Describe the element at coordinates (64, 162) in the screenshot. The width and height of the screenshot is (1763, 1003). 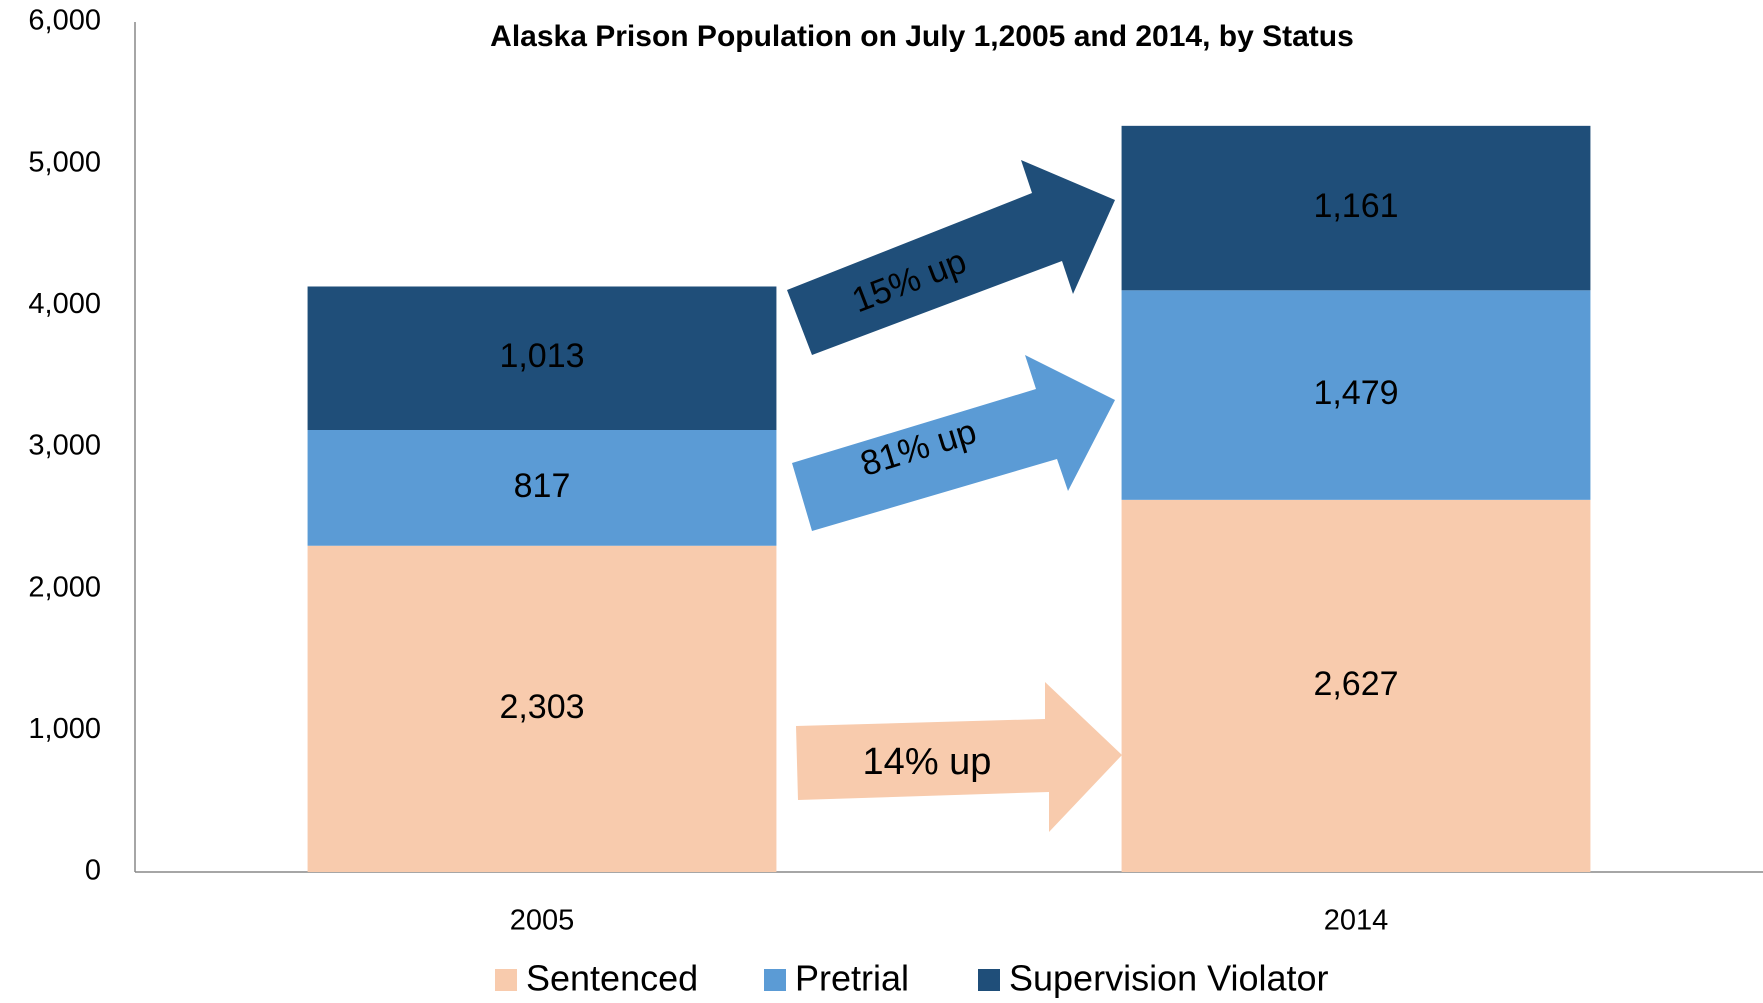
I see `y-tick-label: 5,000` at that location.